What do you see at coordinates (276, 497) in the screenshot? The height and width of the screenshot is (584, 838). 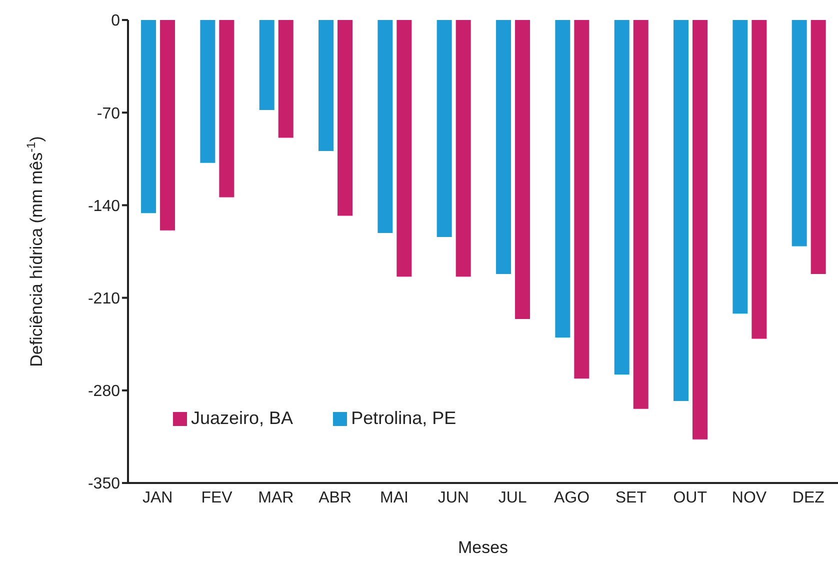 I see `x-tick-label: MAR` at bounding box center [276, 497].